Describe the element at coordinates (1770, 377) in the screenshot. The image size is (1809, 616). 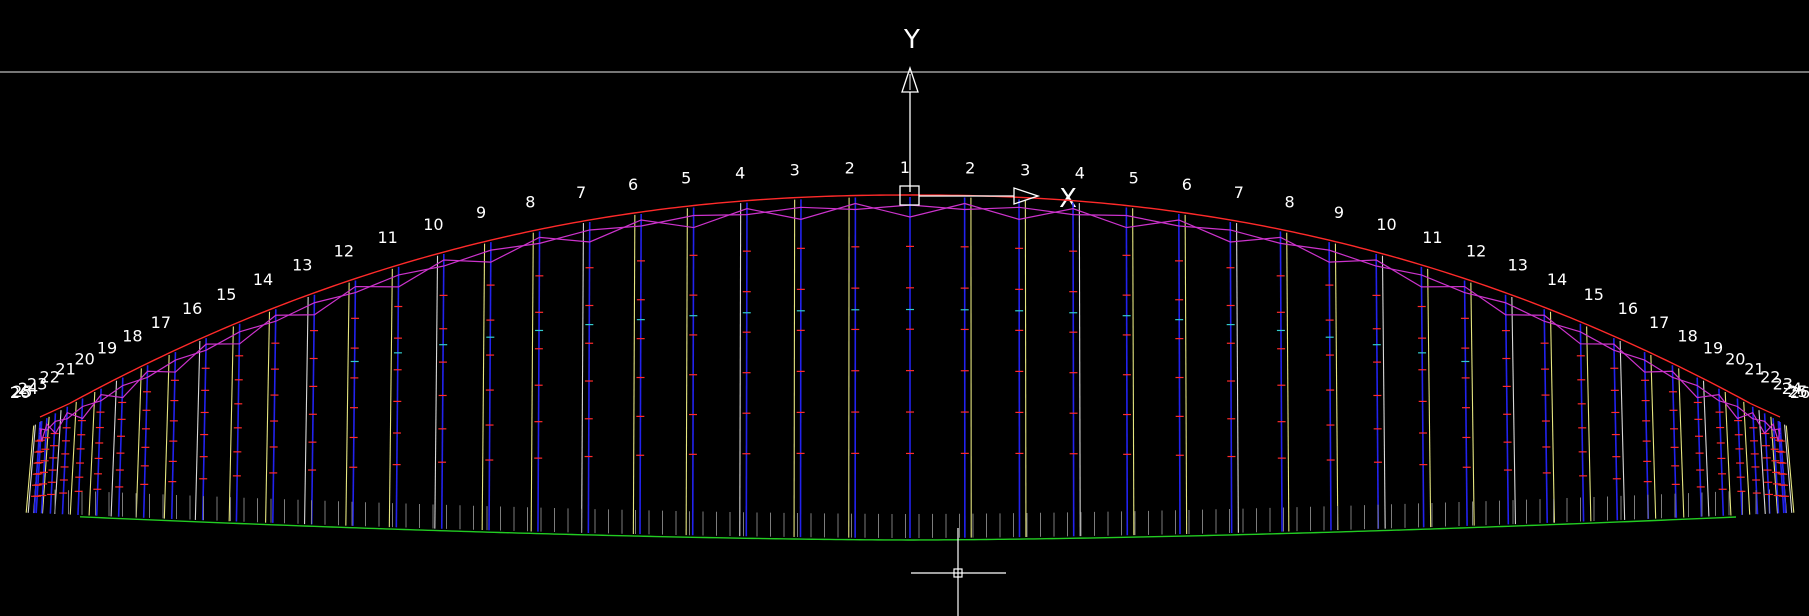
I see `rib-label-right: 22` at that location.